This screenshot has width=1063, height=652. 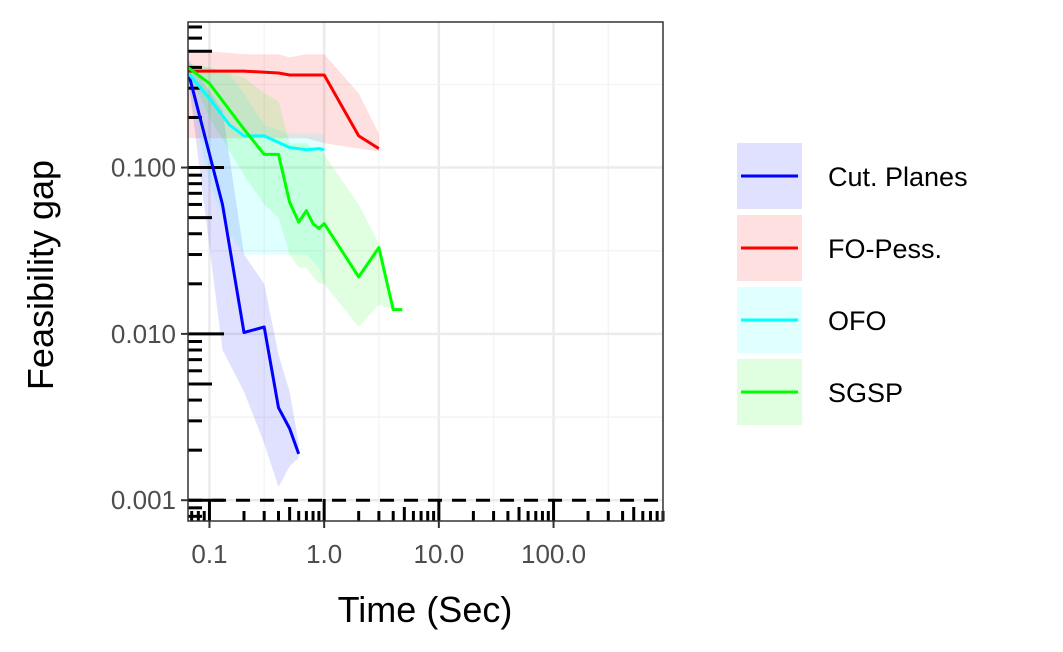 What do you see at coordinates (439, 554) in the screenshot?
I see `x-tick-label: 10.0` at bounding box center [439, 554].